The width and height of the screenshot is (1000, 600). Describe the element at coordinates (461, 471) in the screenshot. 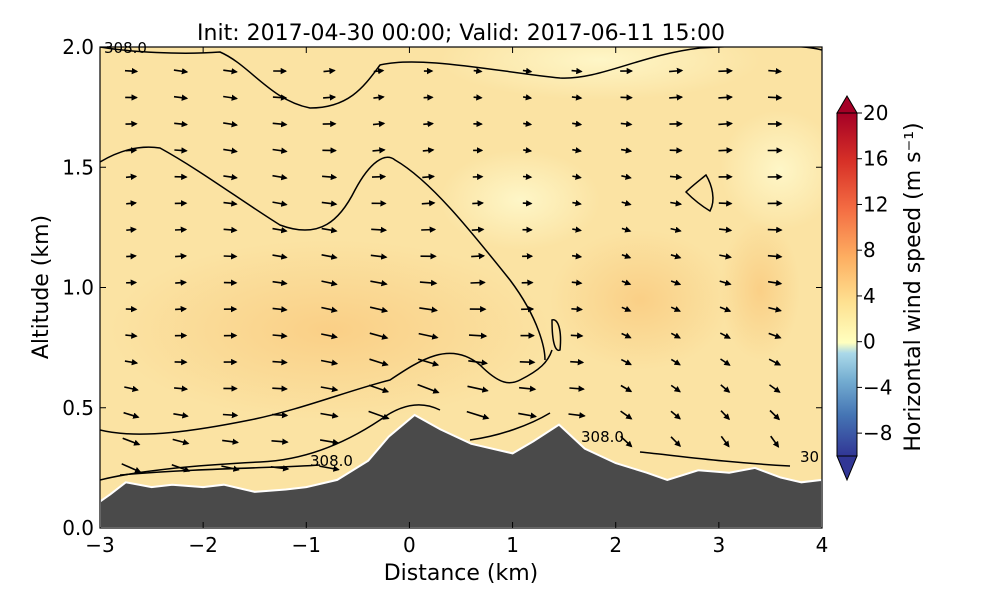

I see `terrain-profile` at that location.